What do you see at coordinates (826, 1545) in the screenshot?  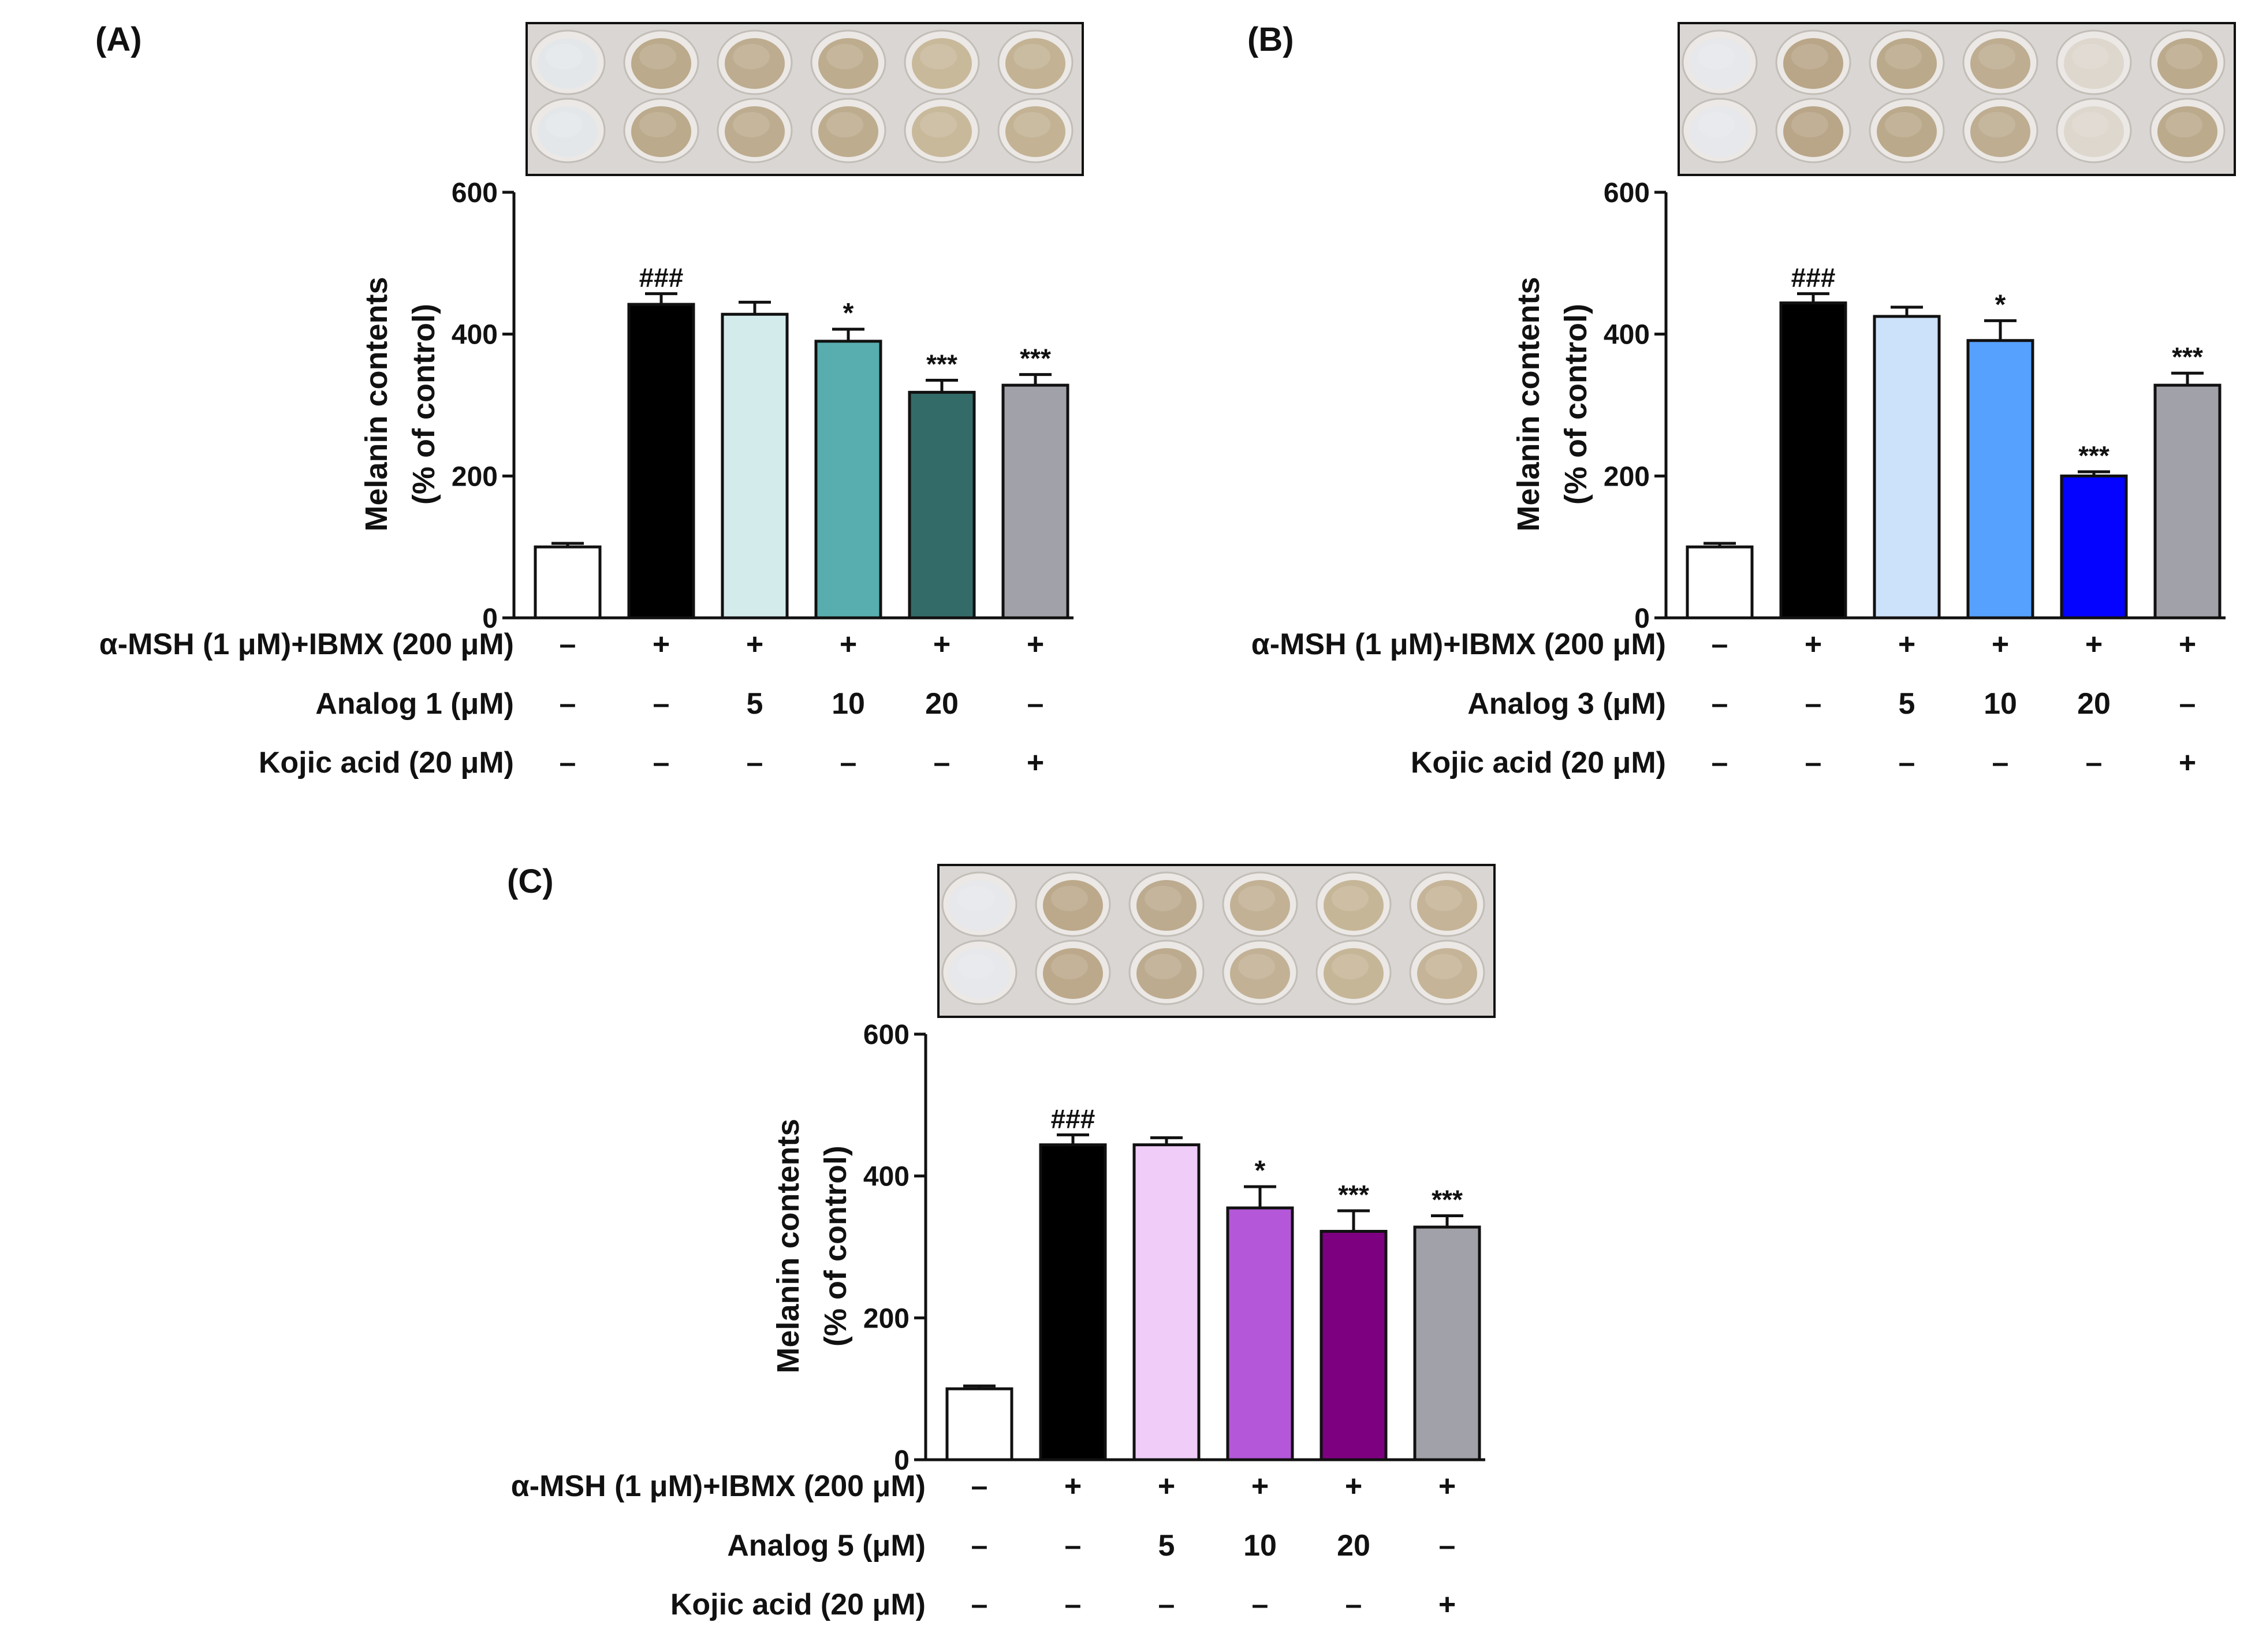 I see `treatment-row-label: Analog 5 (μM)` at bounding box center [826, 1545].